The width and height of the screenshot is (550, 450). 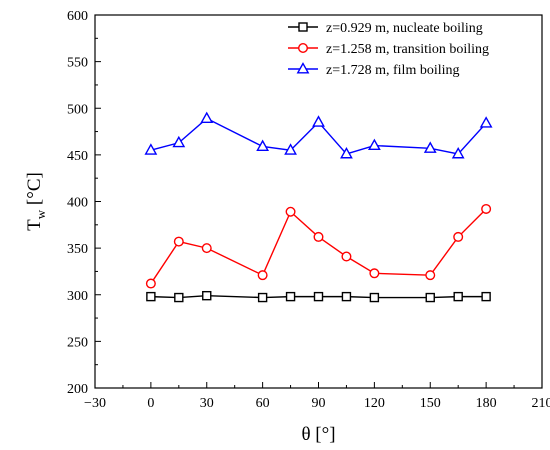 What do you see at coordinates (77, 109) in the screenshot?
I see `y-tick-label: 500` at bounding box center [77, 109].